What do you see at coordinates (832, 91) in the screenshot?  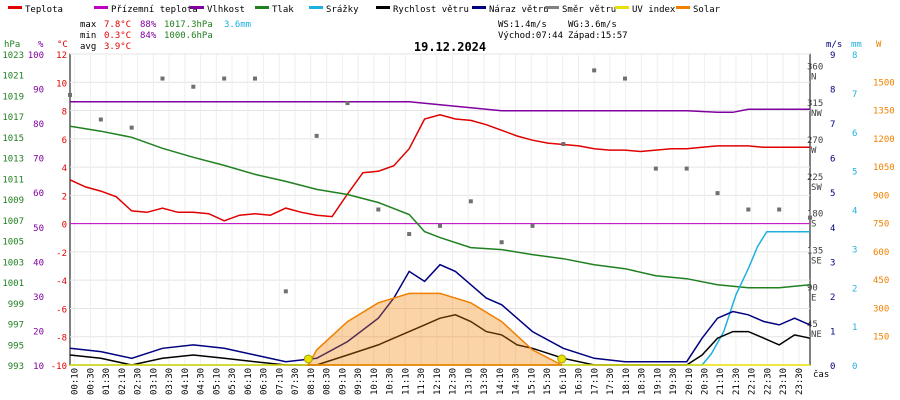 I see `tick-ms: 8` at bounding box center [832, 91].